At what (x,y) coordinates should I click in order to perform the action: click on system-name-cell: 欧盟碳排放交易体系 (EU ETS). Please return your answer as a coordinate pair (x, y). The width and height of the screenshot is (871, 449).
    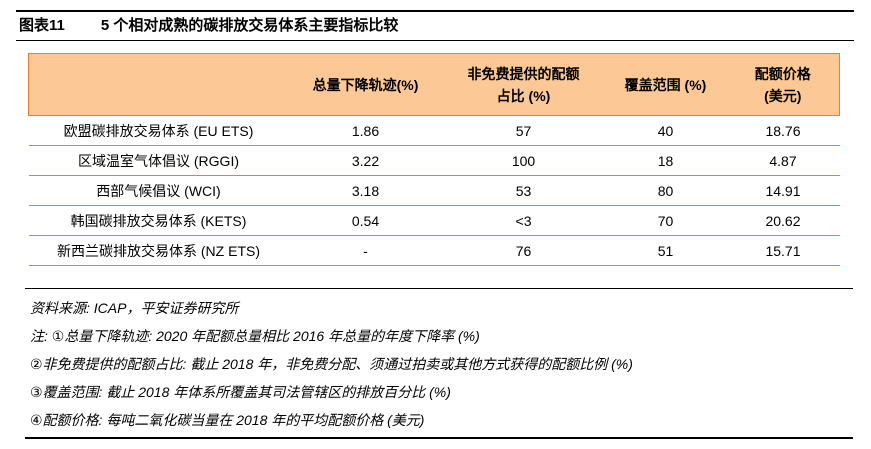
    Looking at the image, I should click on (158, 130).